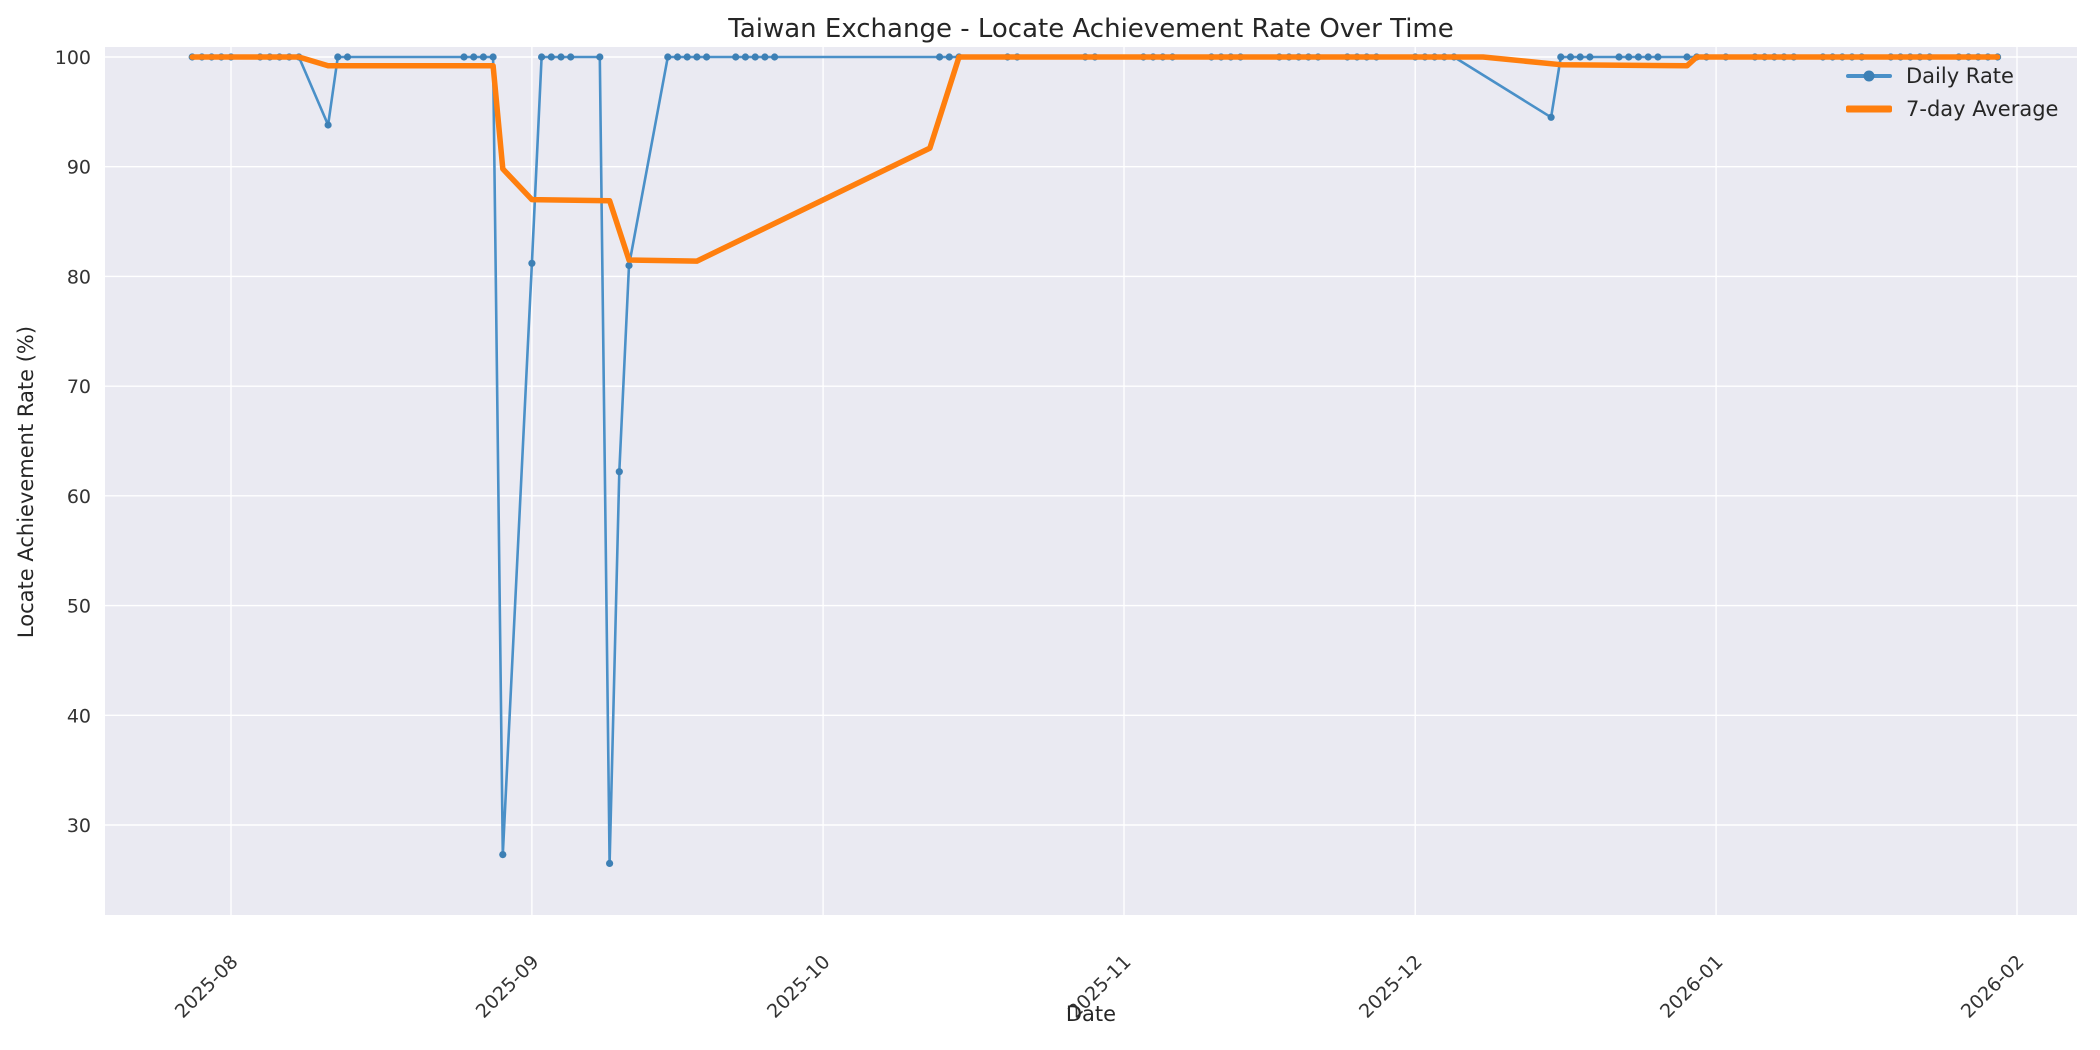 This screenshot has height=1050, width=2100. What do you see at coordinates (79, 716) in the screenshot?
I see `y-tick-label: 40` at bounding box center [79, 716].